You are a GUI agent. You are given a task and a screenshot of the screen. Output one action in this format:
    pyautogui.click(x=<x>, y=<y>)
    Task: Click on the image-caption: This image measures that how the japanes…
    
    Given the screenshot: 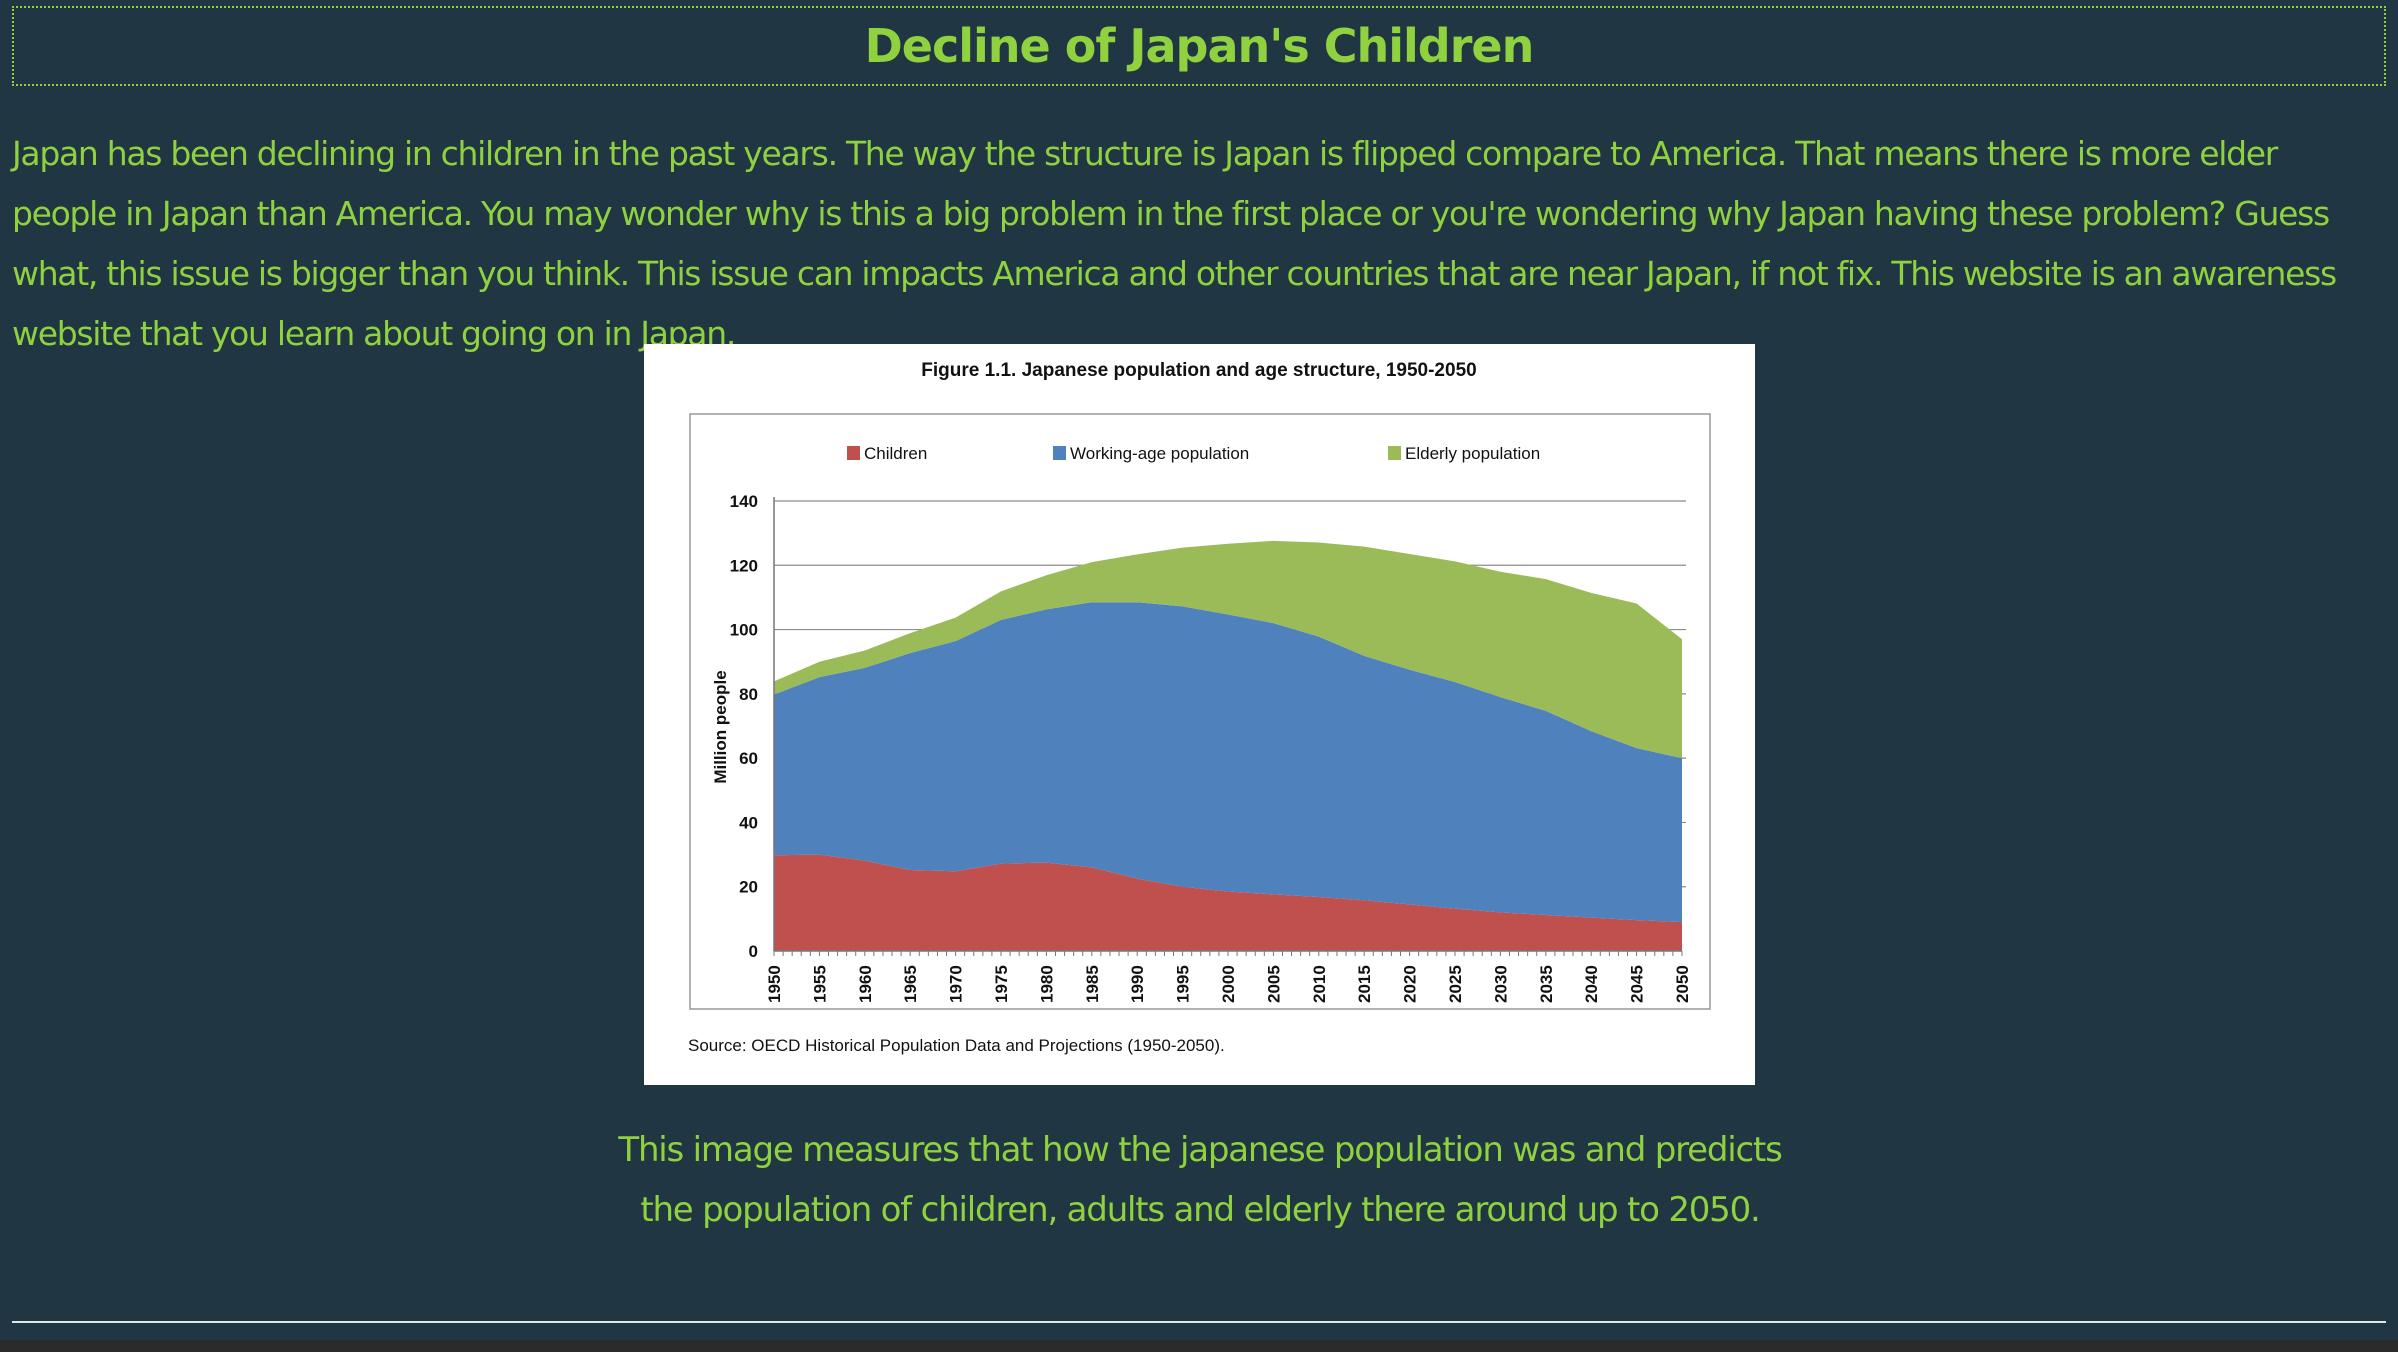 What is the action you would take?
    pyautogui.click(x=1200, y=1180)
    